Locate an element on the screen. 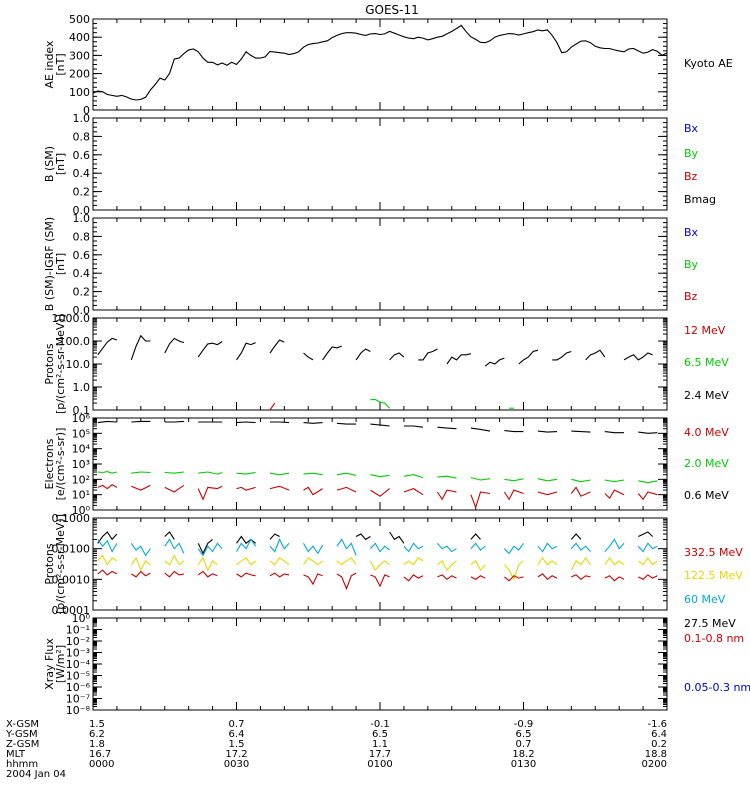 Image resolution: width=750 pixels, height=800 pixels. time-axis-value: -1.6 is located at coordinates (657, 724).